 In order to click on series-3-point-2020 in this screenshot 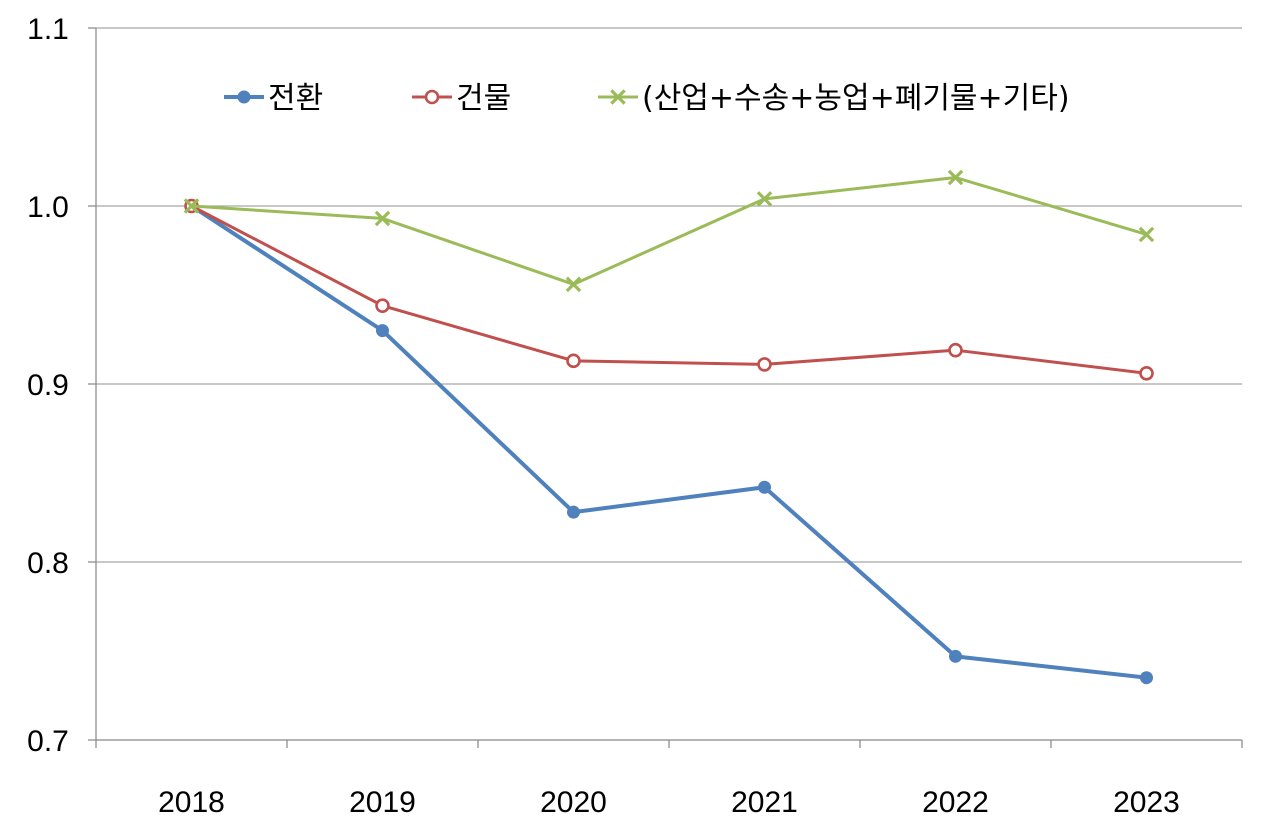, I will do `click(573, 284)`.